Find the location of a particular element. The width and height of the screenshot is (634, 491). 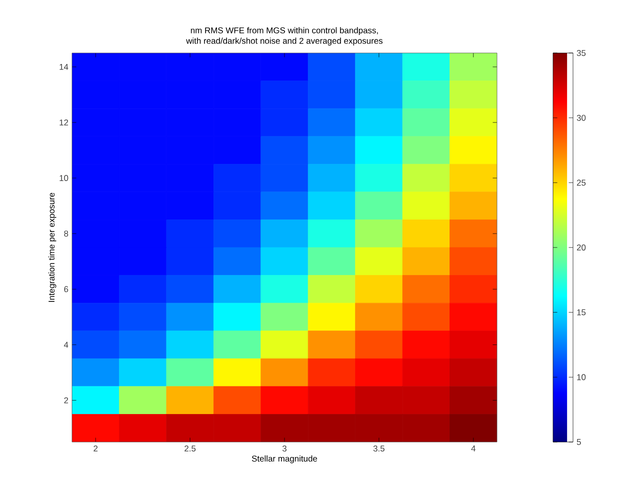

y-axis-title: Integration time per exposure is located at coordinates (52, 247).